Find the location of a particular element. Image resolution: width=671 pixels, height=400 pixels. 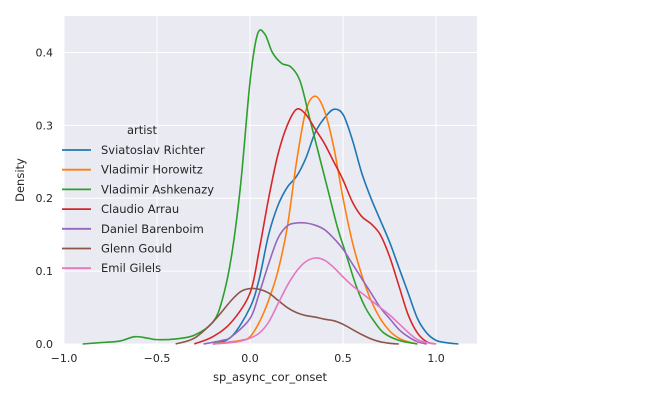

legend-item-sviatoslav-richter: Sviatoslav Richter is located at coordinates (133, 150).